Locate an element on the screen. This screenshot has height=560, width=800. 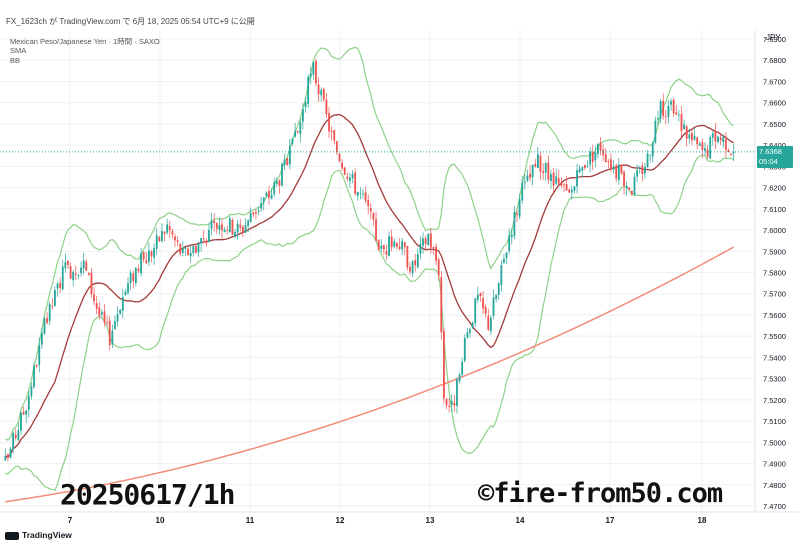
time-axis: 7 10 11 12 13 14 17 18 is located at coordinates (387, 520).